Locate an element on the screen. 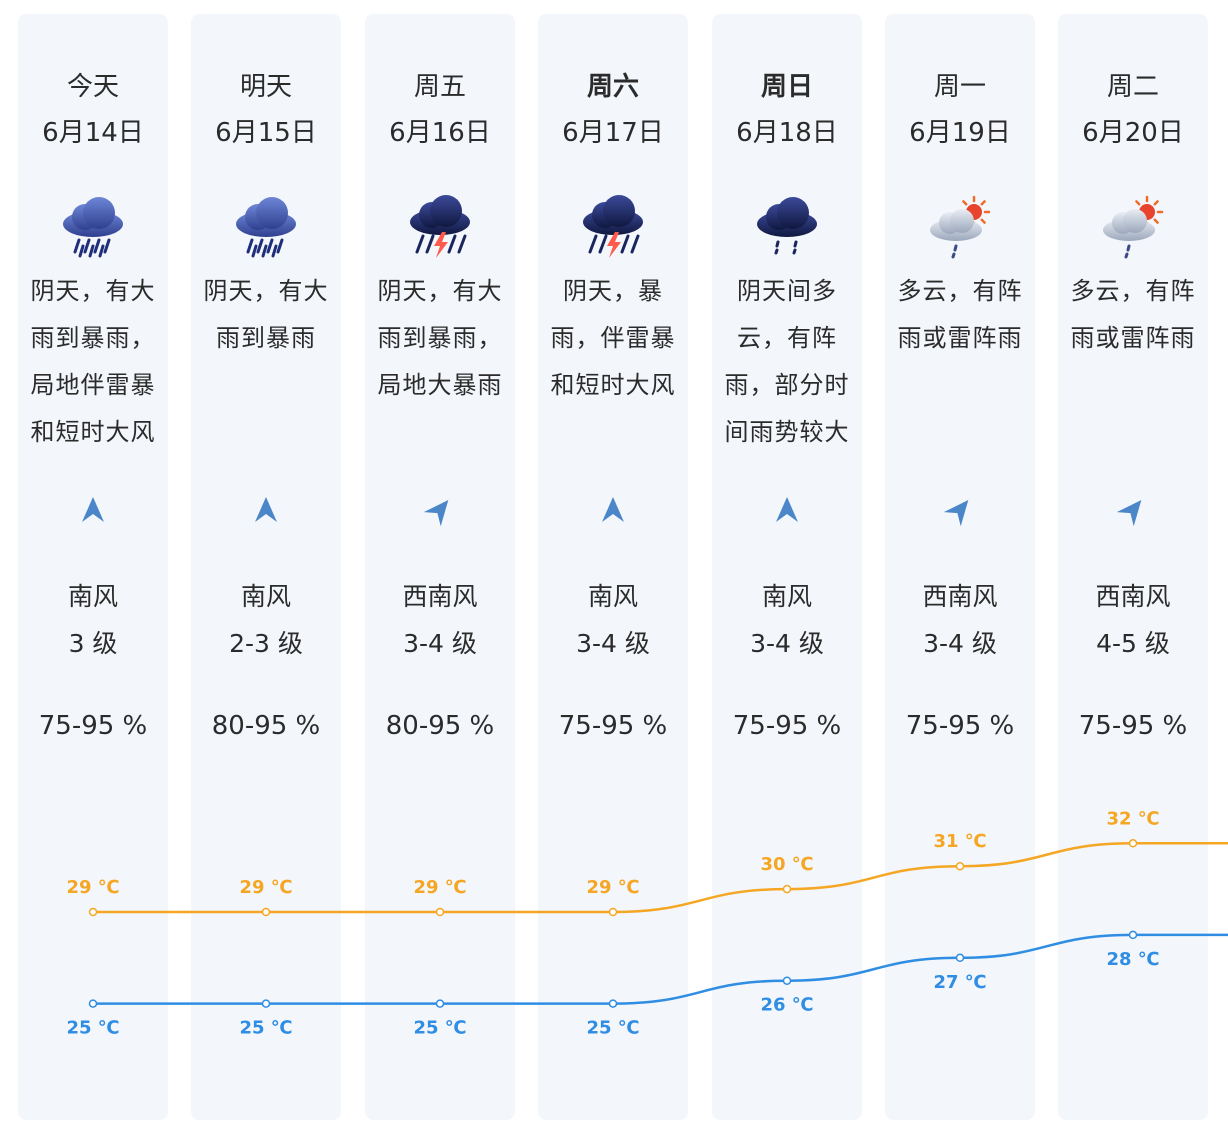  weather-description: 阴天间多云，有阵雨，部分时间雨势较大 is located at coordinates (787, 361).